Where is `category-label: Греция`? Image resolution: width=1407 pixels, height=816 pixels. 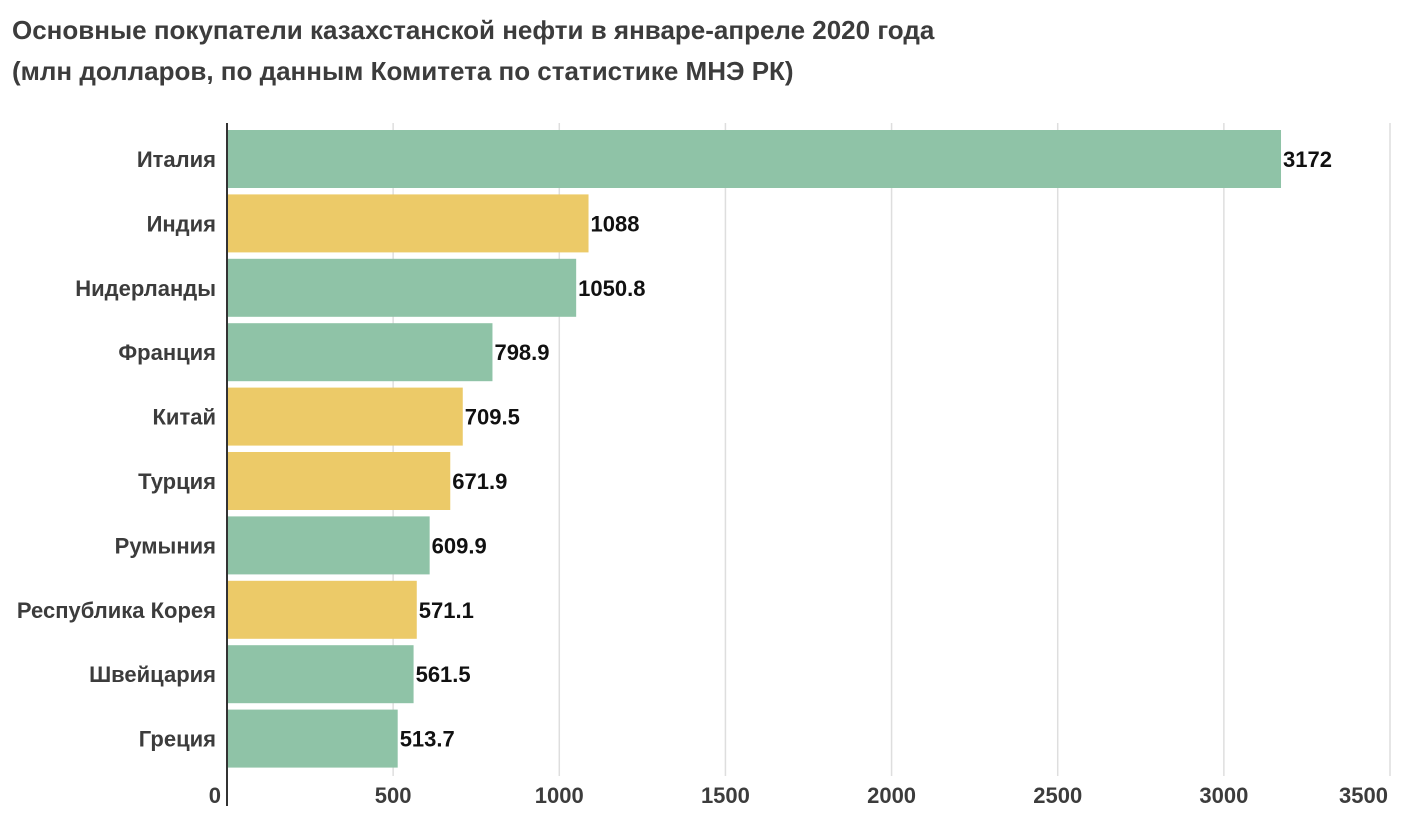
category-label: Греция is located at coordinates (177, 739).